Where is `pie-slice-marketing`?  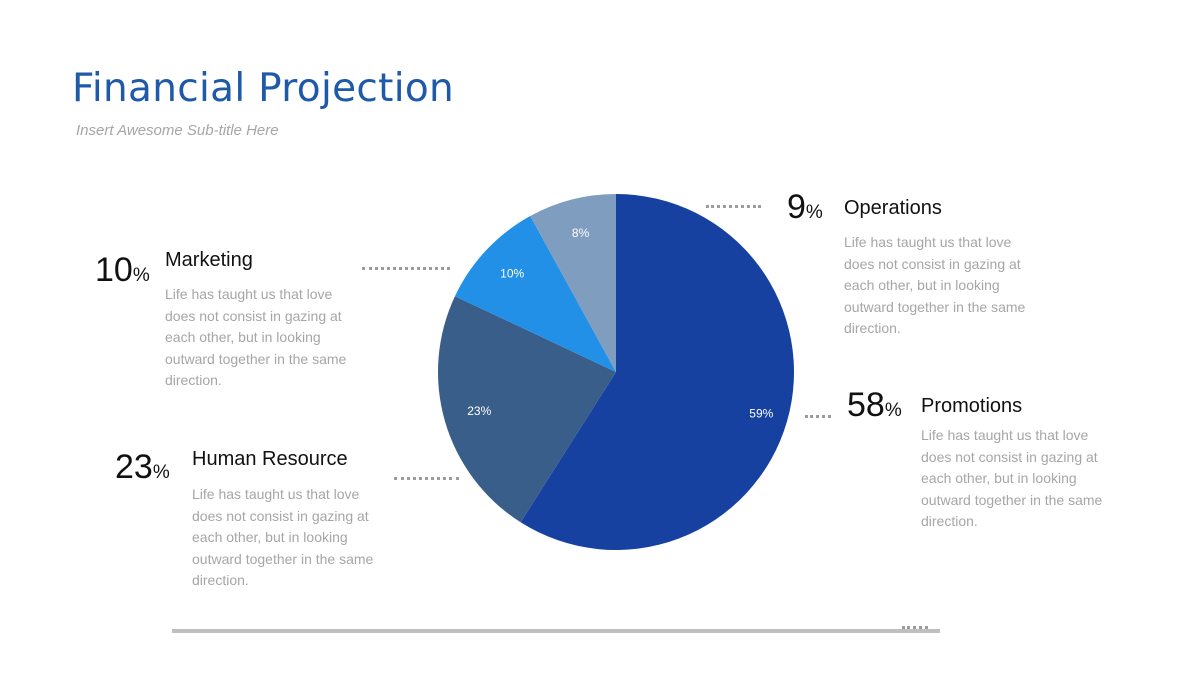 pie-slice-marketing is located at coordinates (535, 294).